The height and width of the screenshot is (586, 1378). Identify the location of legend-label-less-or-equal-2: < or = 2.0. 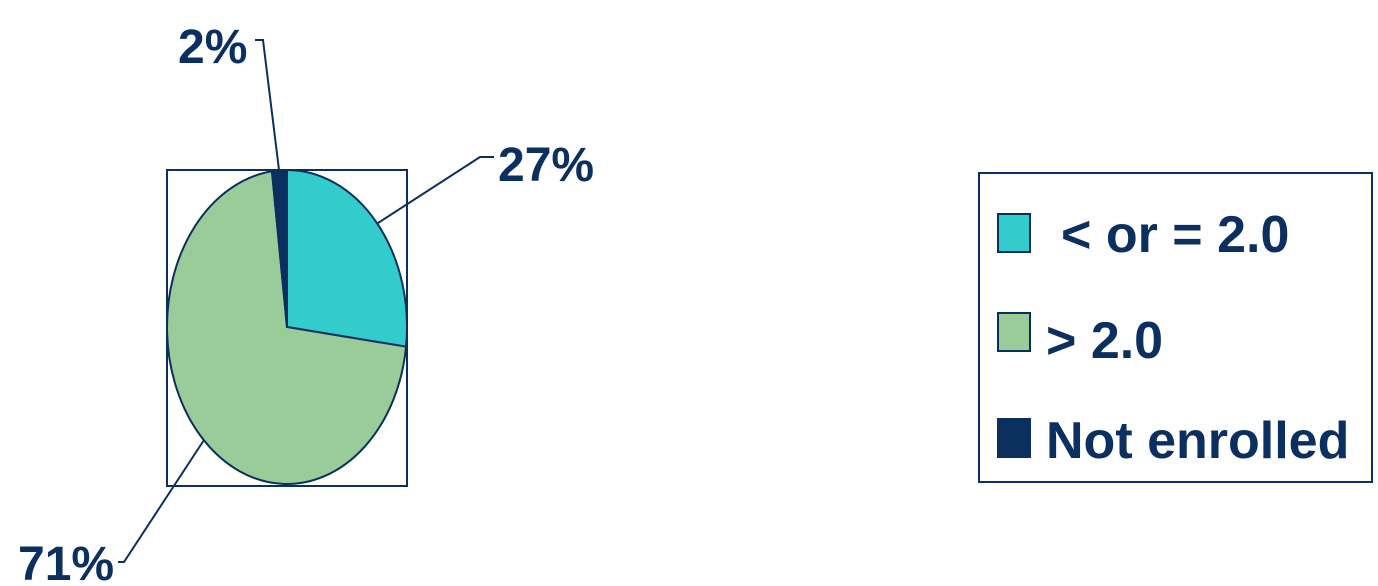
(1175, 235).